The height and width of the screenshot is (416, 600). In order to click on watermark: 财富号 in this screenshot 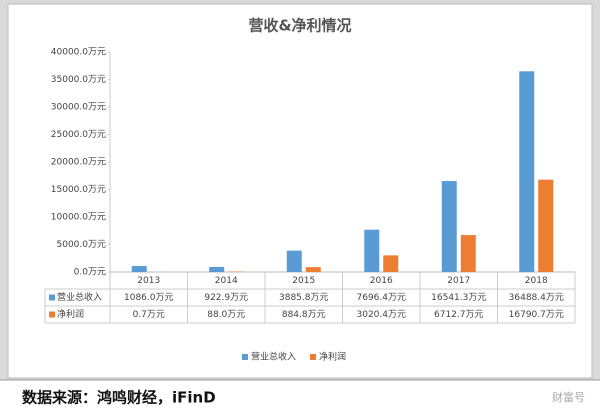, I will do `click(568, 397)`.